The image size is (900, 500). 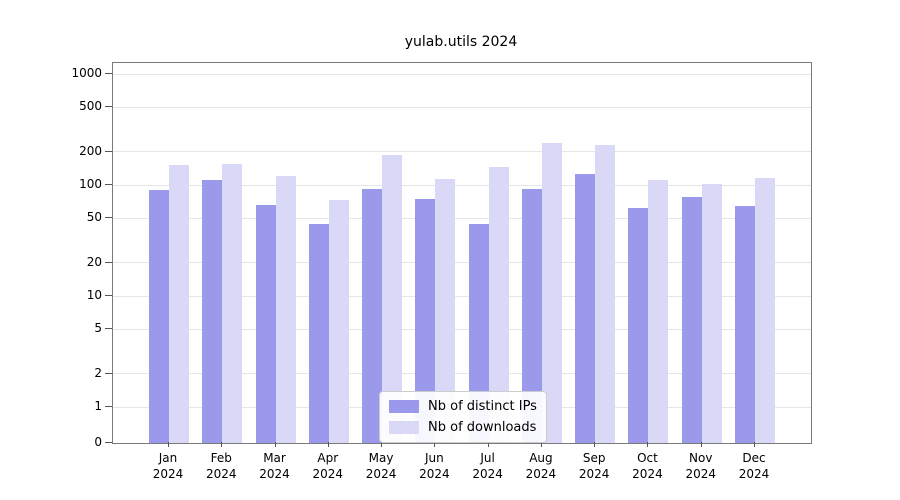 What do you see at coordinates (482, 427) in the screenshot?
I see `legend-label-downloads: Nb of downloads` at bounding box center [482, 427].